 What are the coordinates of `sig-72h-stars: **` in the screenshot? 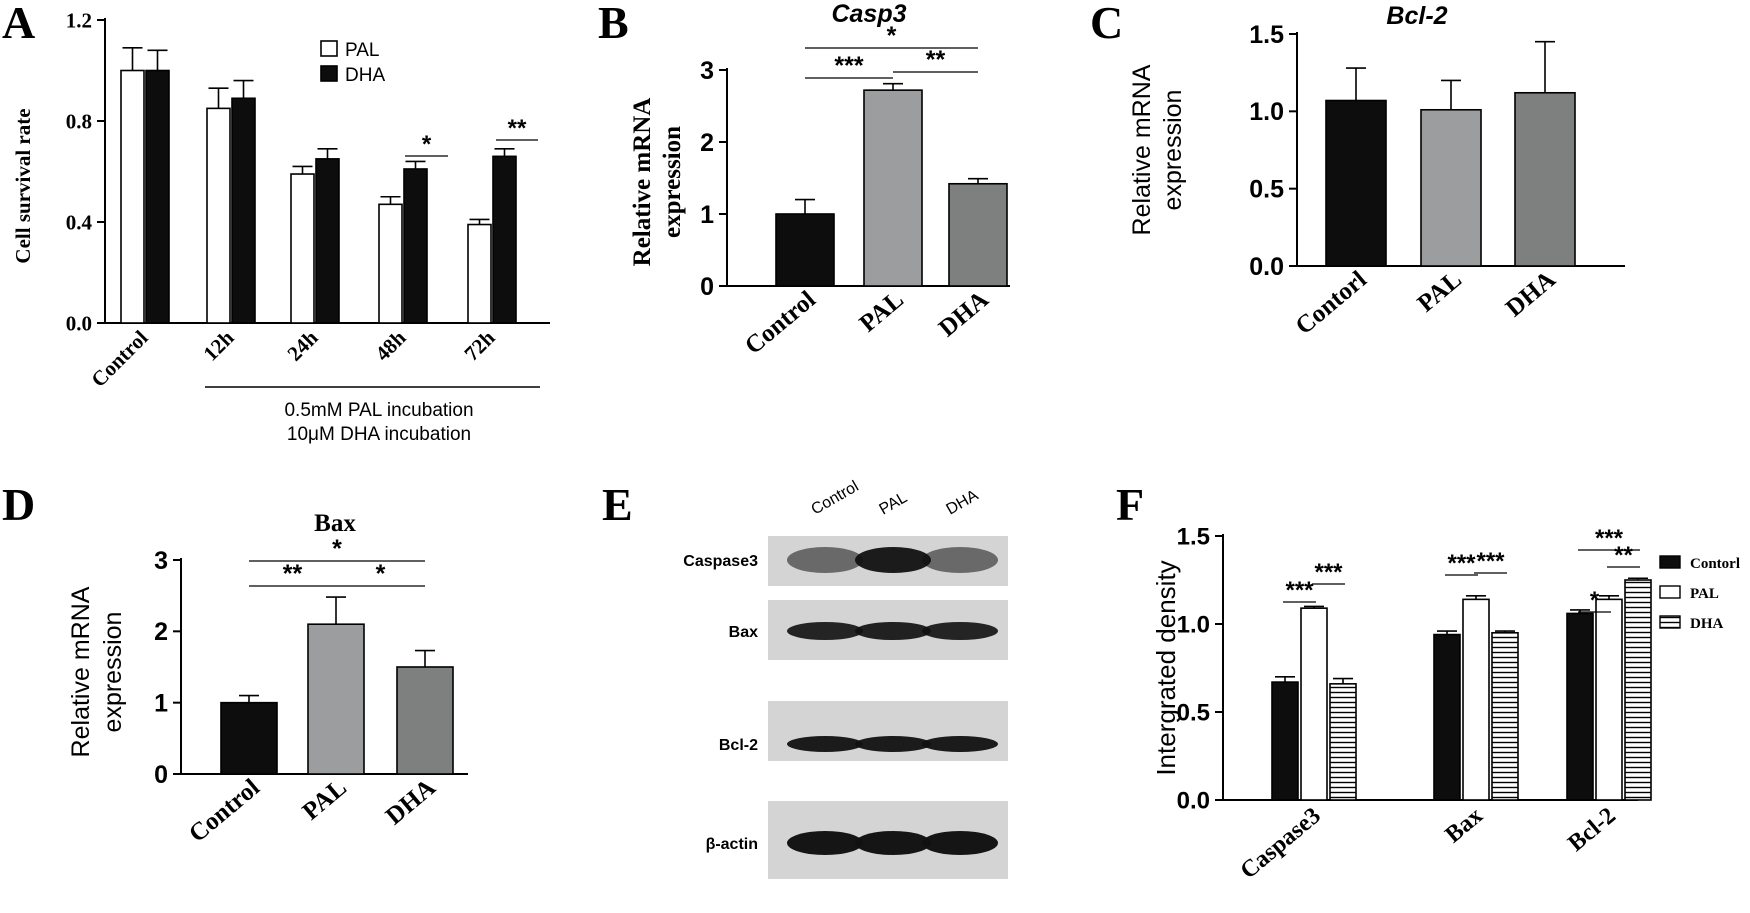 It's located at (517, 128).